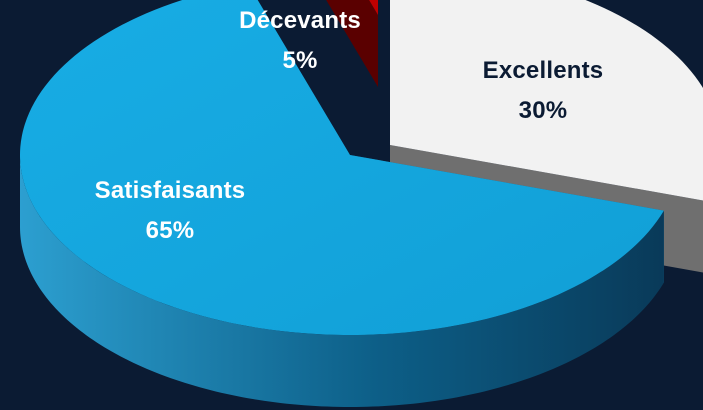 The width and height of the screenshot is (703, 410). Describe the element at coordinates (300, 20) in the screenshot. I see `slice-name-décevants: Décevants` at that location.